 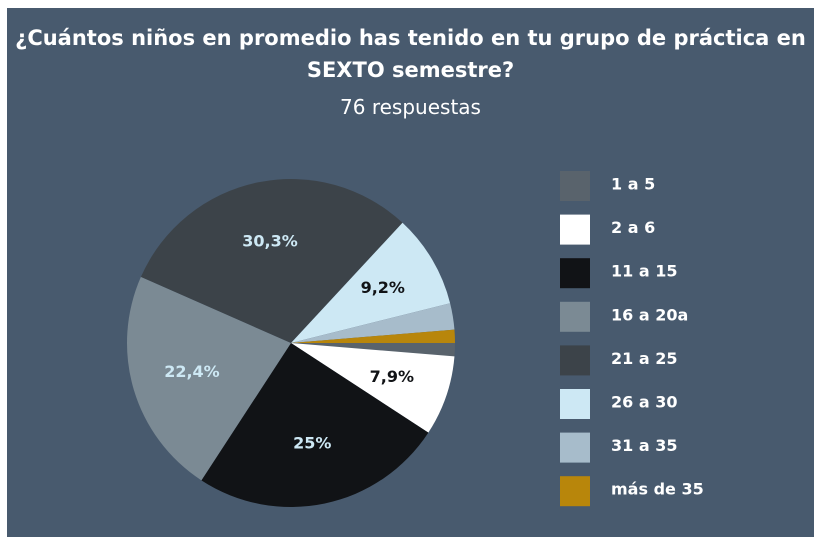 I want to click on legend-label: 21 a 25, so click(x=644, y=358).